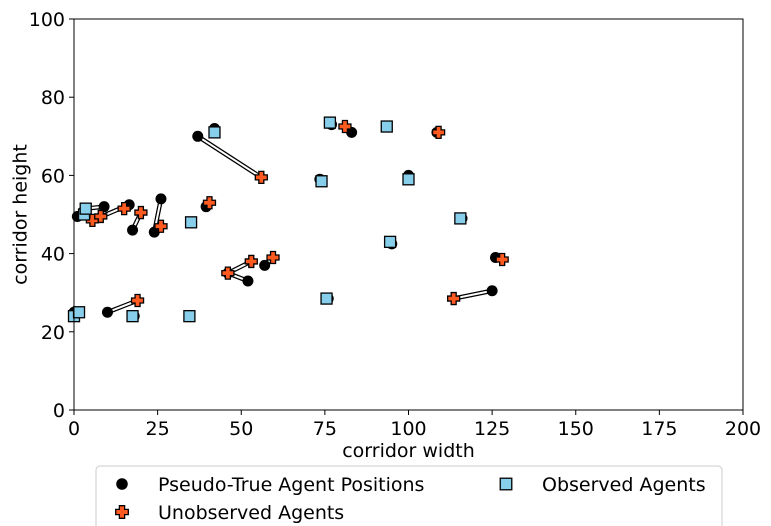  Describe the element at coordinates (576, 429) in the screenshot. I see `x-tick-label: 150` at that location.